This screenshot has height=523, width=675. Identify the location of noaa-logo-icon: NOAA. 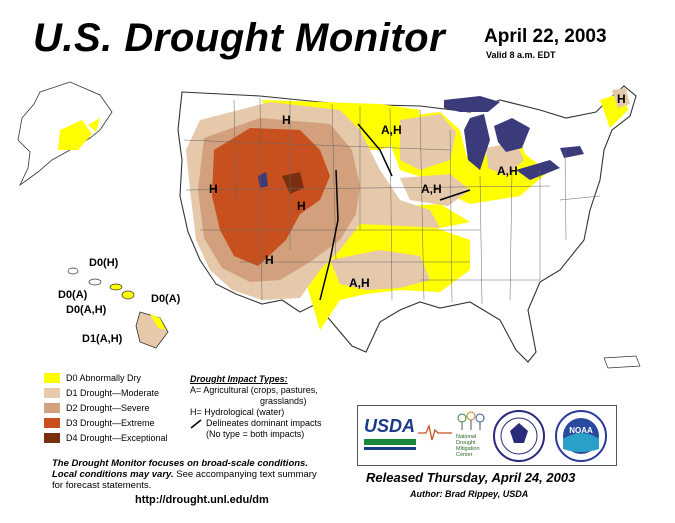
(581, 436).